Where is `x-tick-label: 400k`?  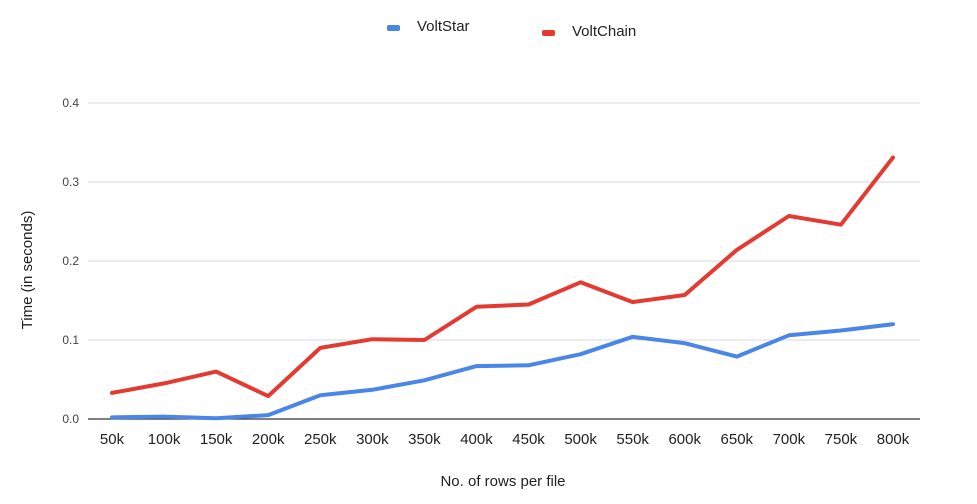 x-tick-label: 400k is located at coordinates (476, 439).